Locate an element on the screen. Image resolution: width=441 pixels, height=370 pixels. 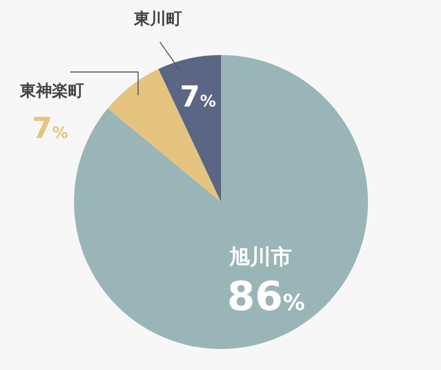
slice-label: 東神楽町 is located at coordinates (51, 90).